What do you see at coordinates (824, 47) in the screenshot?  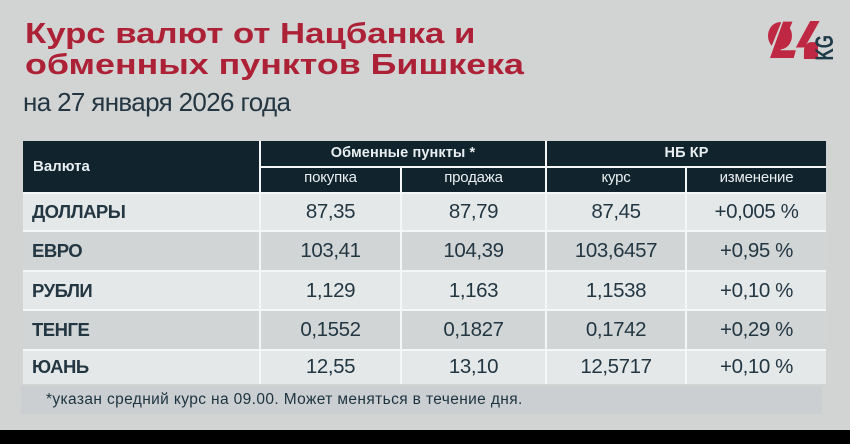 I see `svg-text: KG` at bounding box center [824, 47].